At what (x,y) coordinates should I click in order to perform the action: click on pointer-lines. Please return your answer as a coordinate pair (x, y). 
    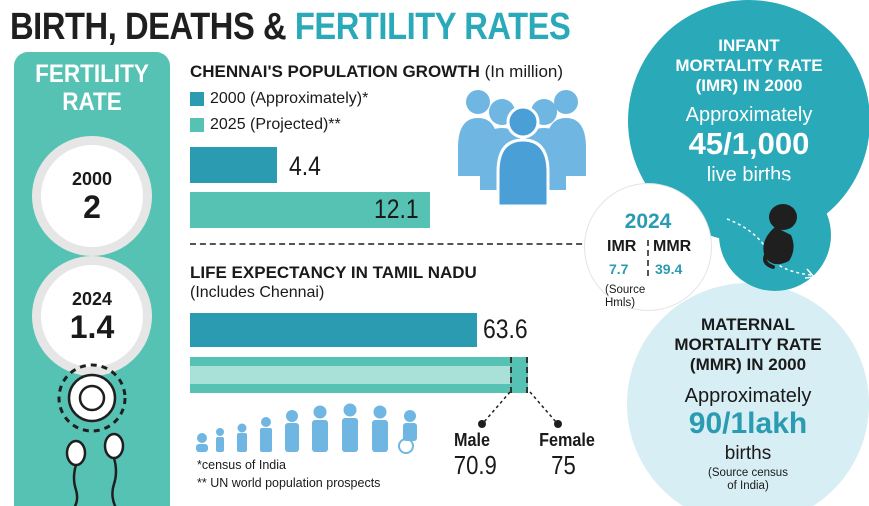
    Looking at the image, I should click on (520, 409).